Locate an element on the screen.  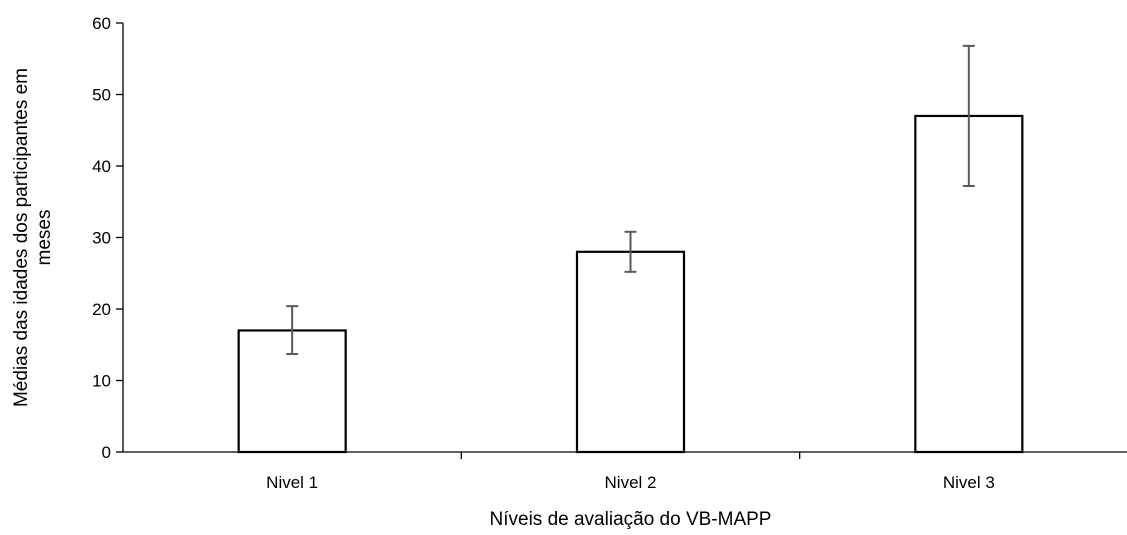
x-tick-label: Nivel 1 is located at coordinates (292, 482).